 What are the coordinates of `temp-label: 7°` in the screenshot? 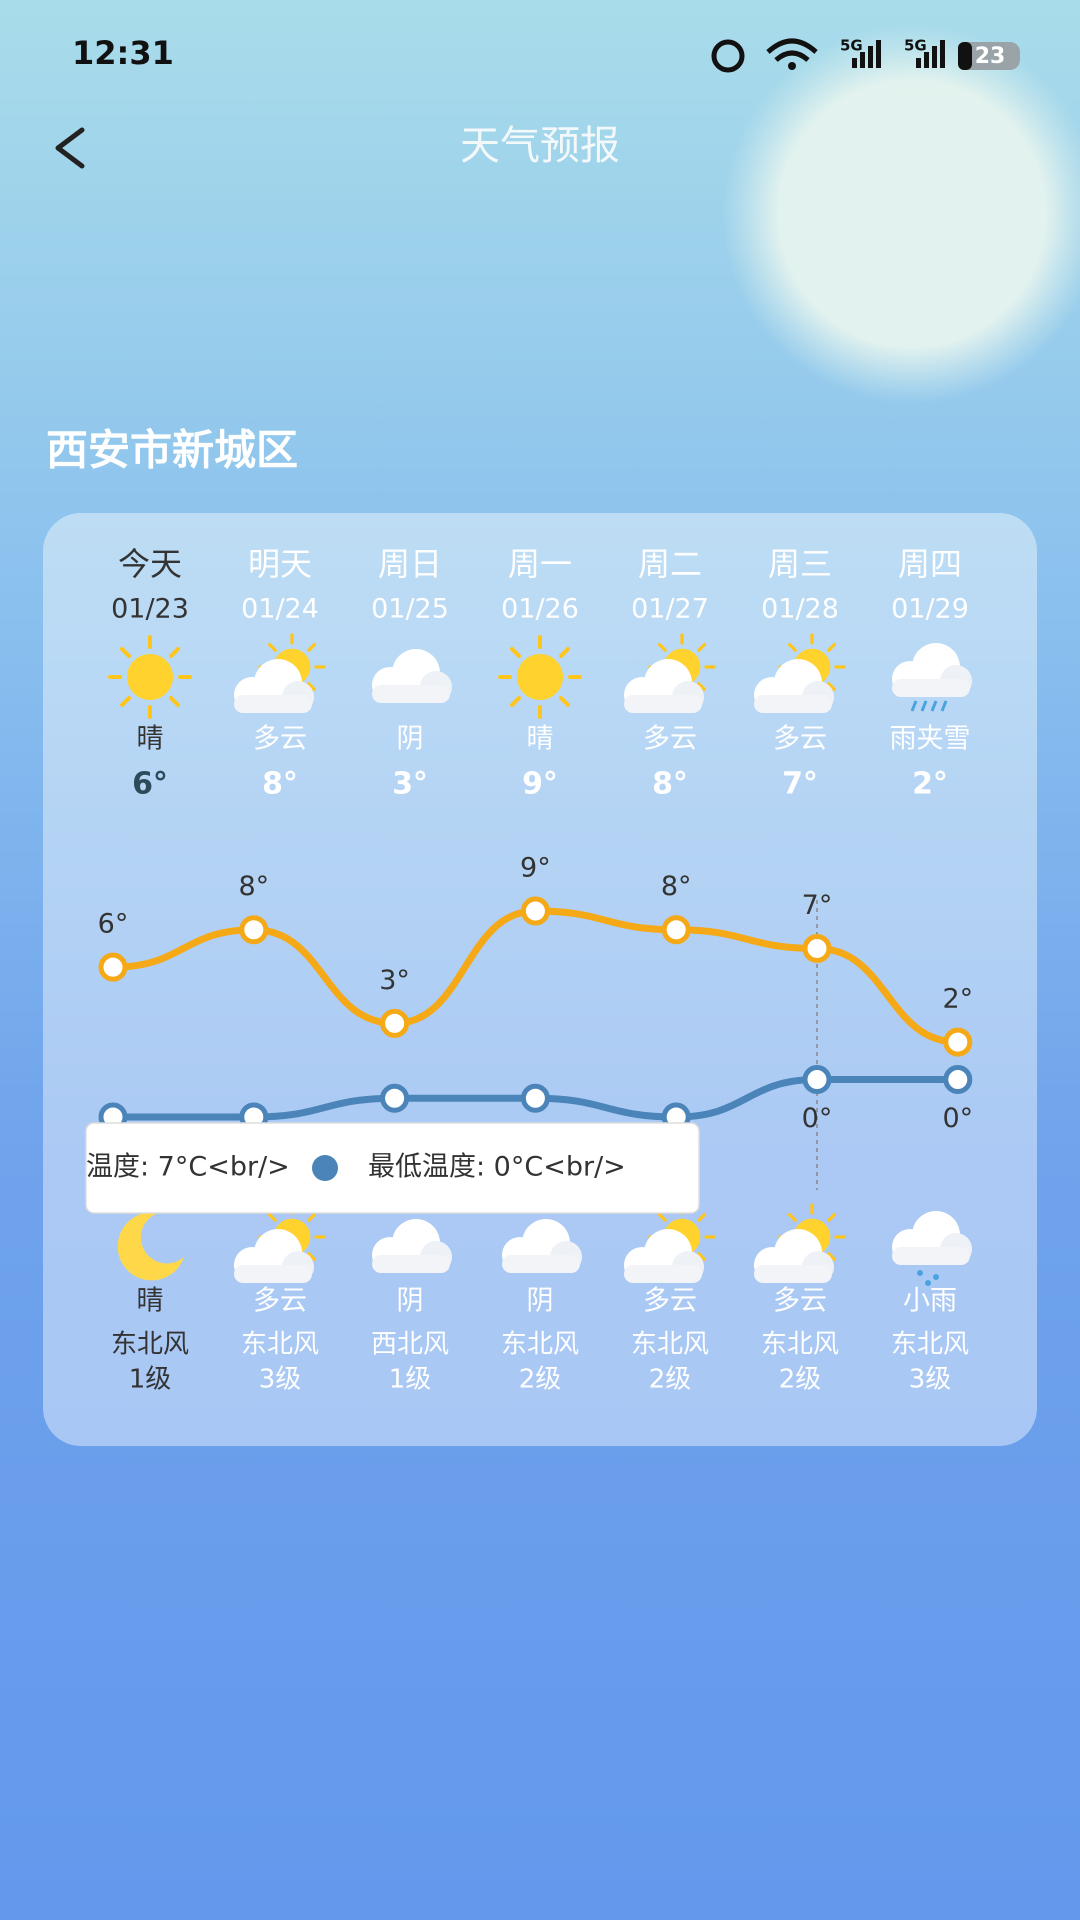 It's located at (817, 905).